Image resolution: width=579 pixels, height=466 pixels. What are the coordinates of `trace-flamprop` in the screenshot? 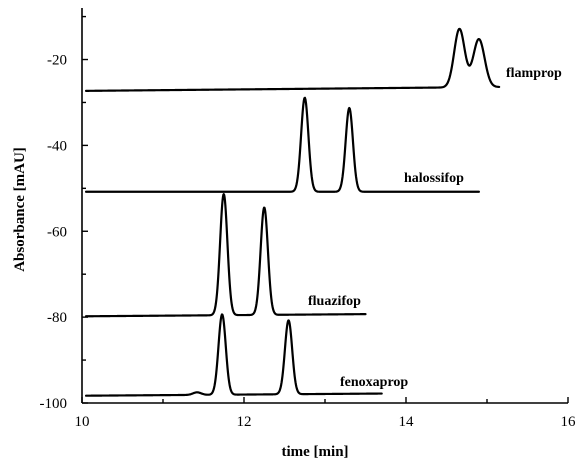 It's located at (292, 59).